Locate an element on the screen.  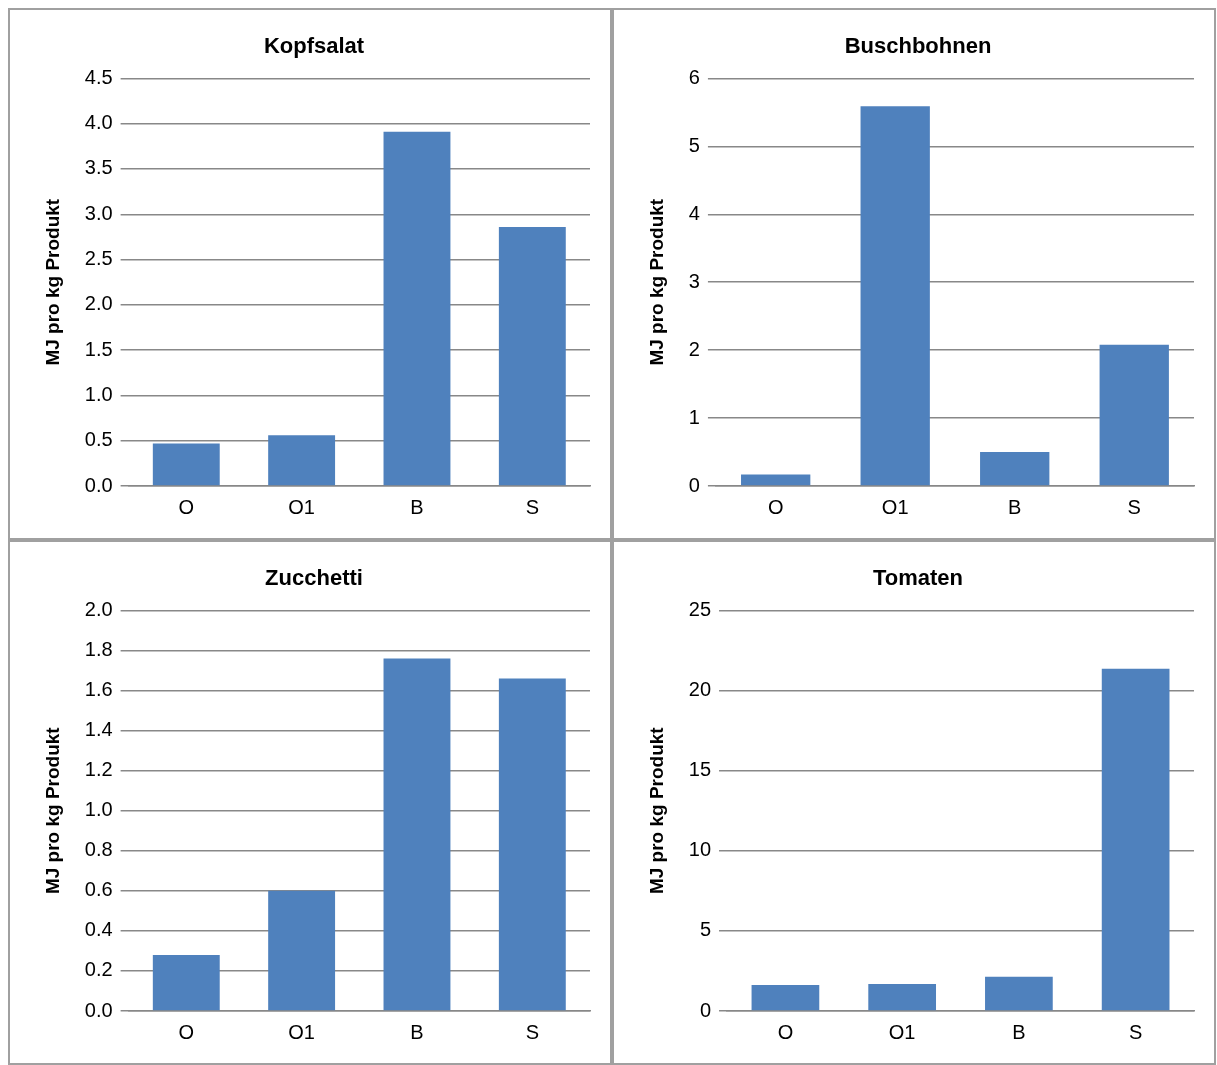
y-tick-label: 25 is located at coordinates (700, 608).